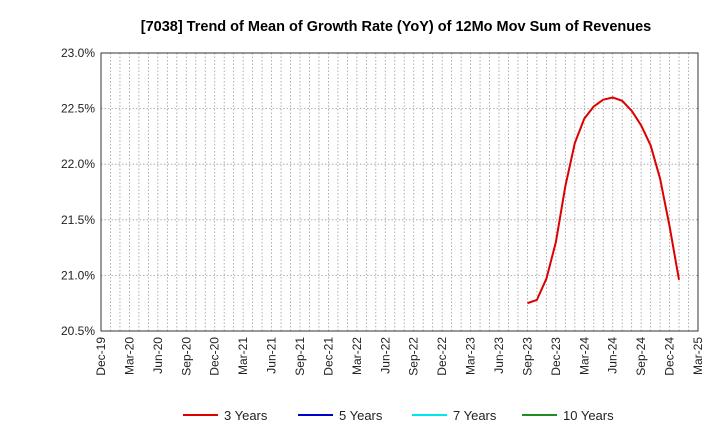  I want to click on x-tick-label: Mar-24, so click(584, 356).